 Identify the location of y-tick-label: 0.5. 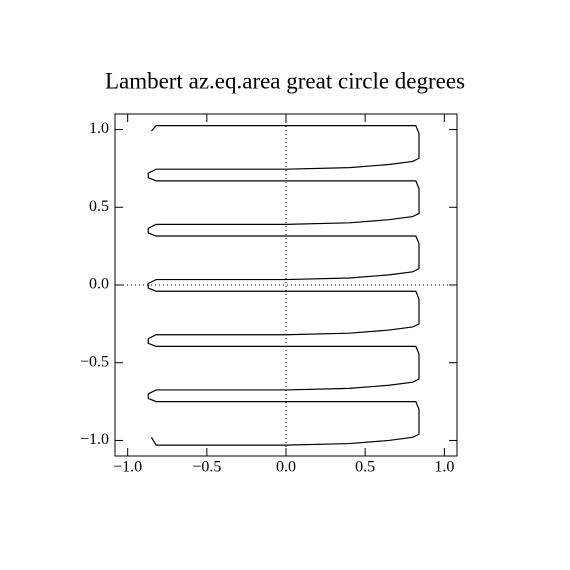
(99, 206).